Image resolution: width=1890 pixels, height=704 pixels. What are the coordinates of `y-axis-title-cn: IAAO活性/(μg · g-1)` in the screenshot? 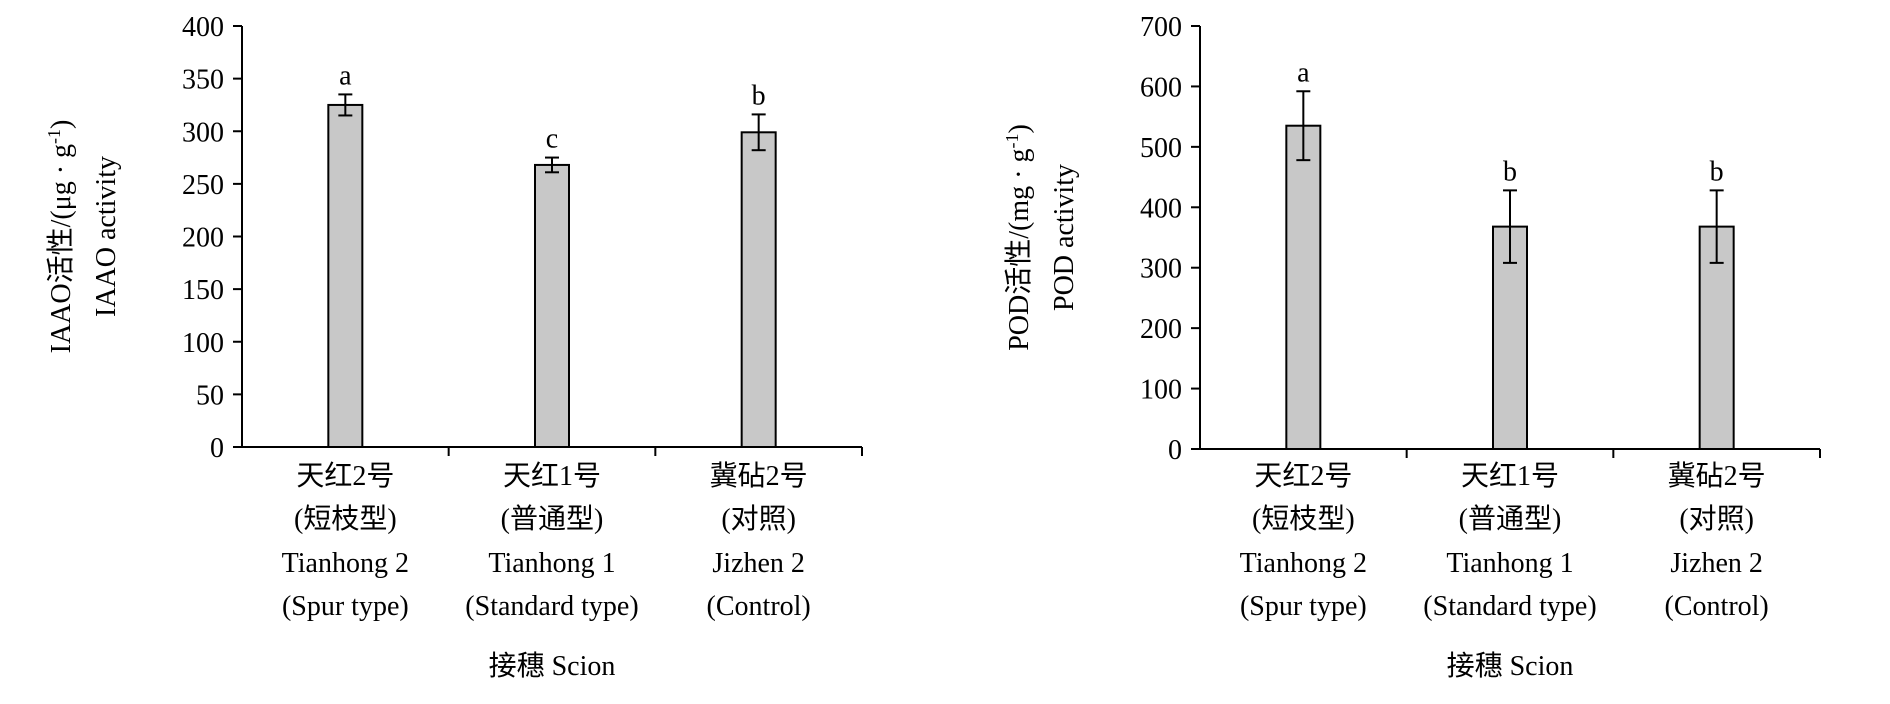 It's located at (60, 237).